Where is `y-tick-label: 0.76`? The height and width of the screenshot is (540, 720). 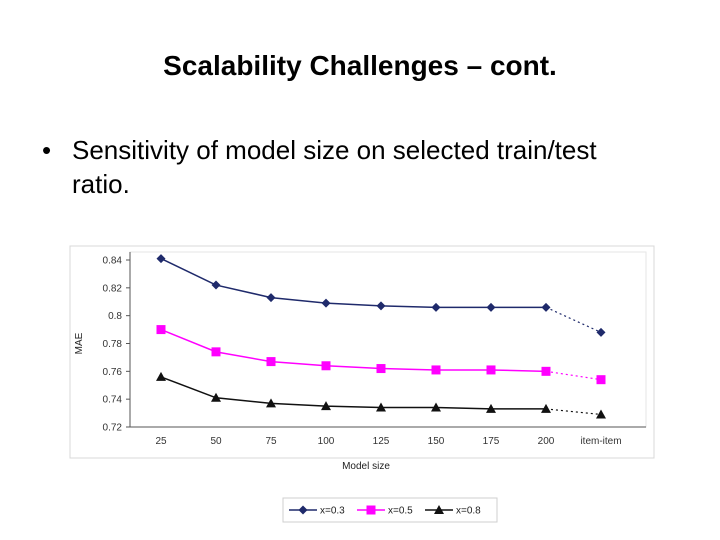
y-tick-label: 0.76 is located at coordinates (113, 372).